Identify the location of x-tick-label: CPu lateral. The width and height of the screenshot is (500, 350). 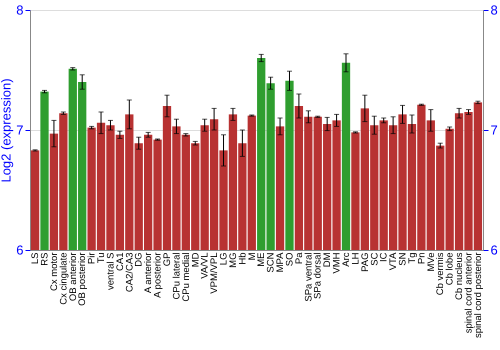
(176, 276).